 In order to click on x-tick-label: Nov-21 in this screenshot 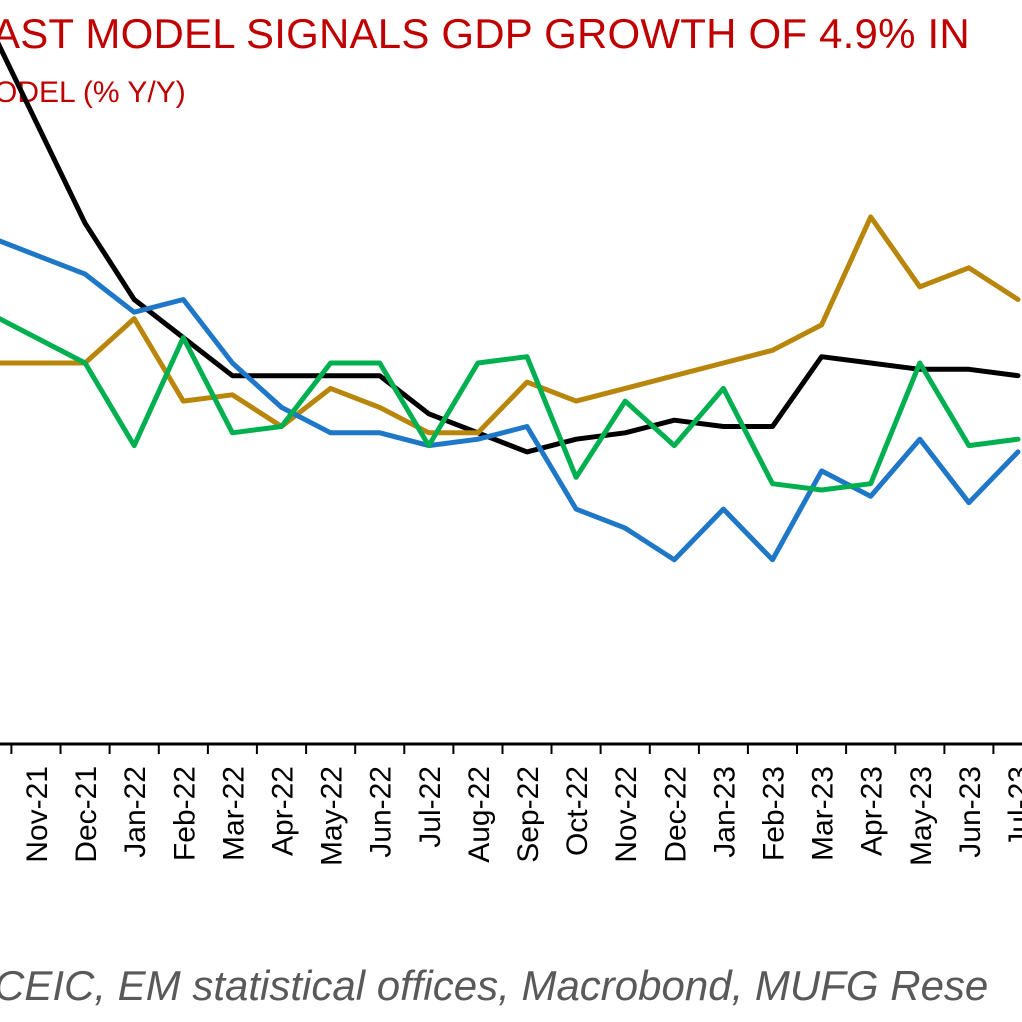, I will do `click(37, 814)`.